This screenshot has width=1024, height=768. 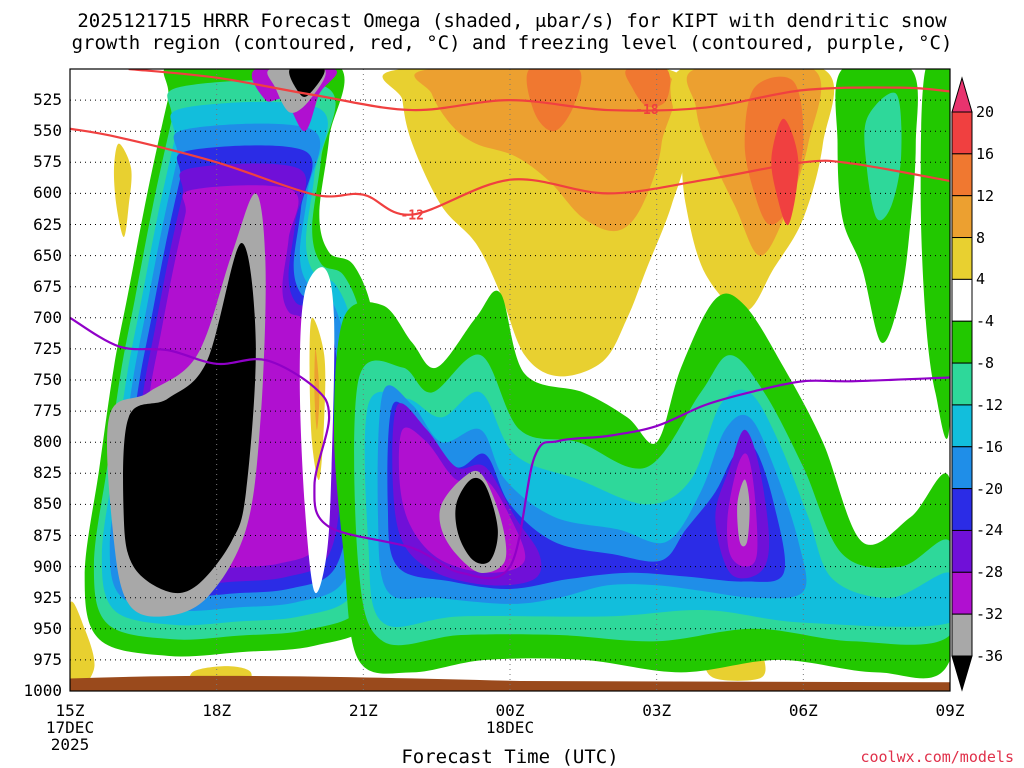 I want to click on colorbar-label: -24, so click(x=990, y=530).